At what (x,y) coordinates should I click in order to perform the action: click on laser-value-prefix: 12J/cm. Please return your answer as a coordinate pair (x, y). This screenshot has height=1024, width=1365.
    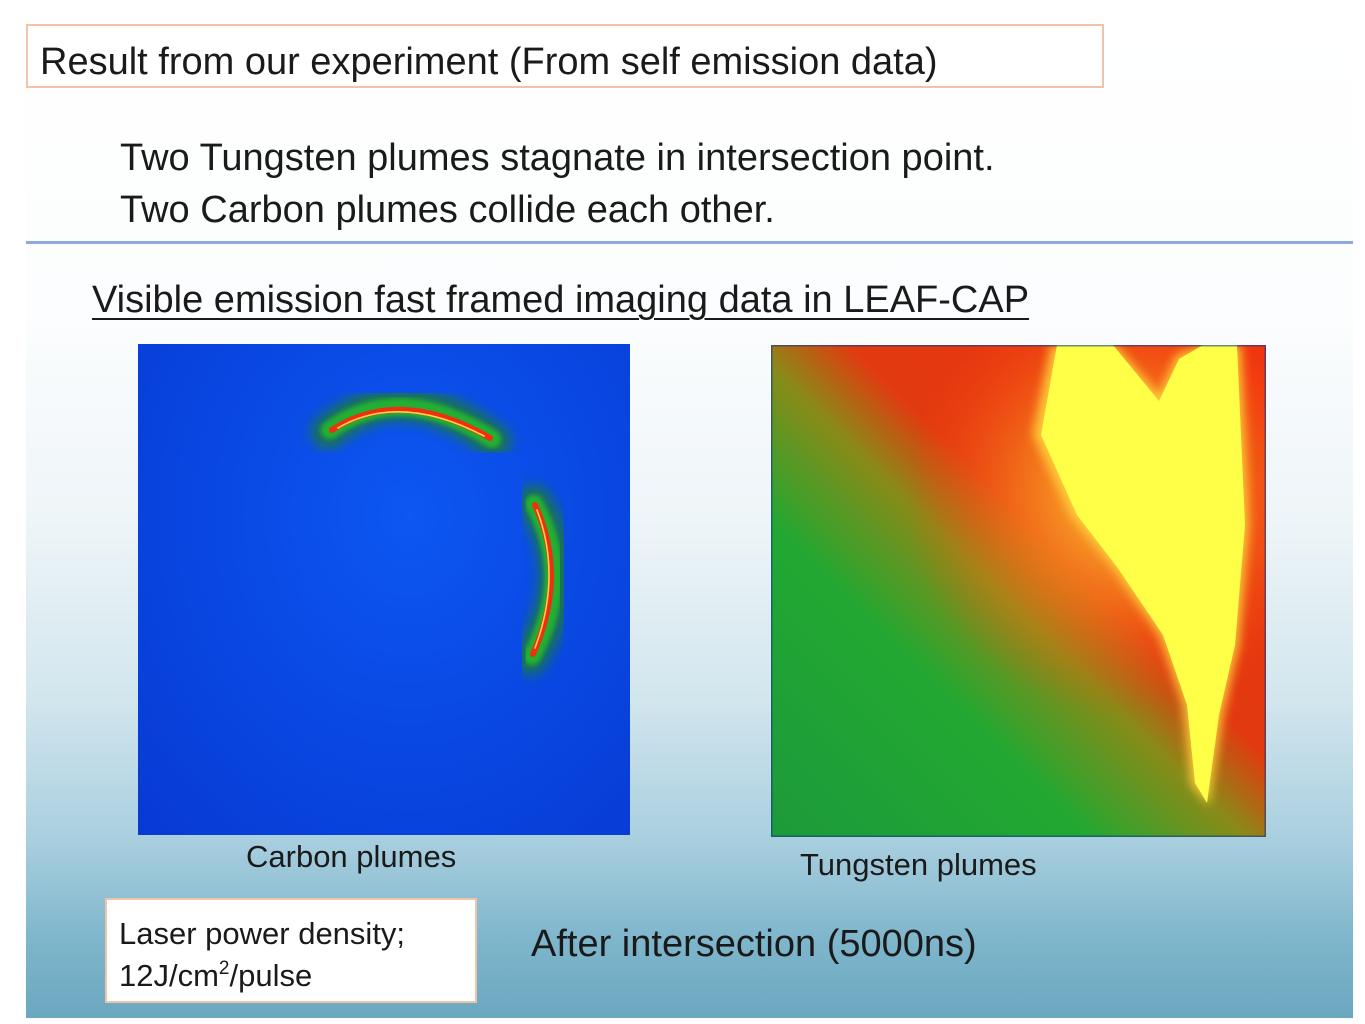
    Looking at the image, I should click on (169, 975).